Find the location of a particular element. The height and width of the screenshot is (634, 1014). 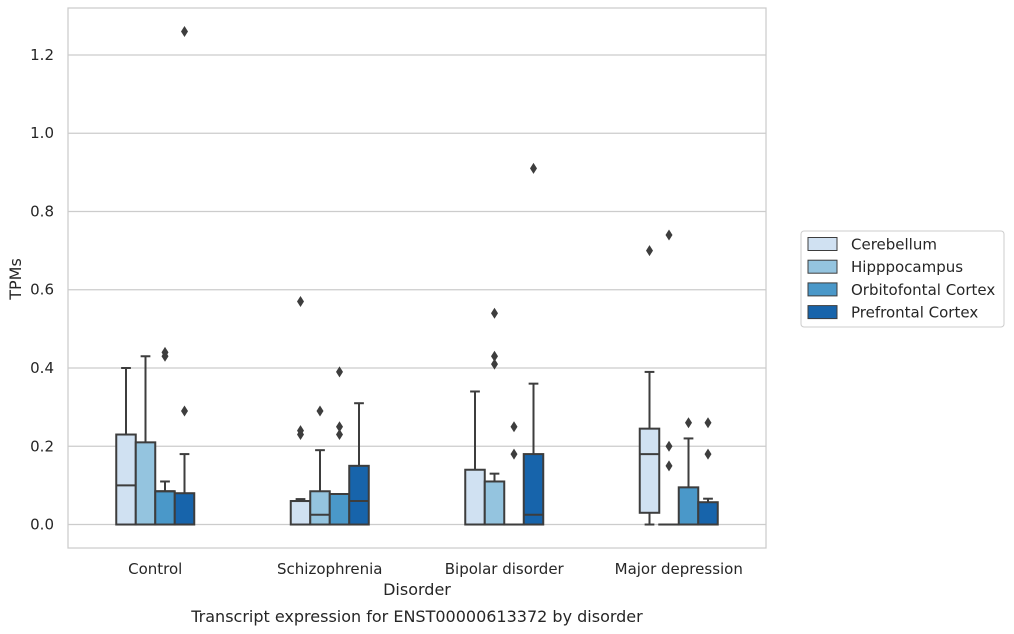

legend-label: Cerebellum is located at coordinates (894, 245).